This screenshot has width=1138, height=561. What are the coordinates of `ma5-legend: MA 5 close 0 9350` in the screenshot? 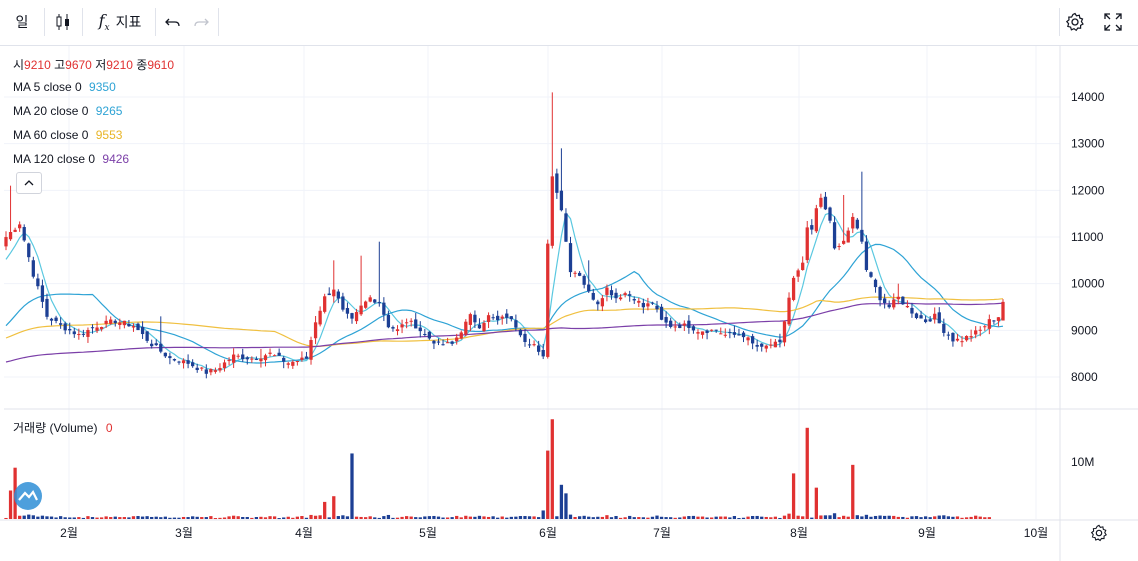 It's located at (64, 87).